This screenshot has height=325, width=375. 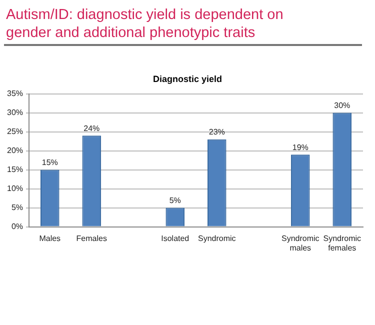 What do you see at coordinates (188, 79) in the screenshot?
I see `chart-subtitle: Diagnostic yield` at bounding box center [188, 79].